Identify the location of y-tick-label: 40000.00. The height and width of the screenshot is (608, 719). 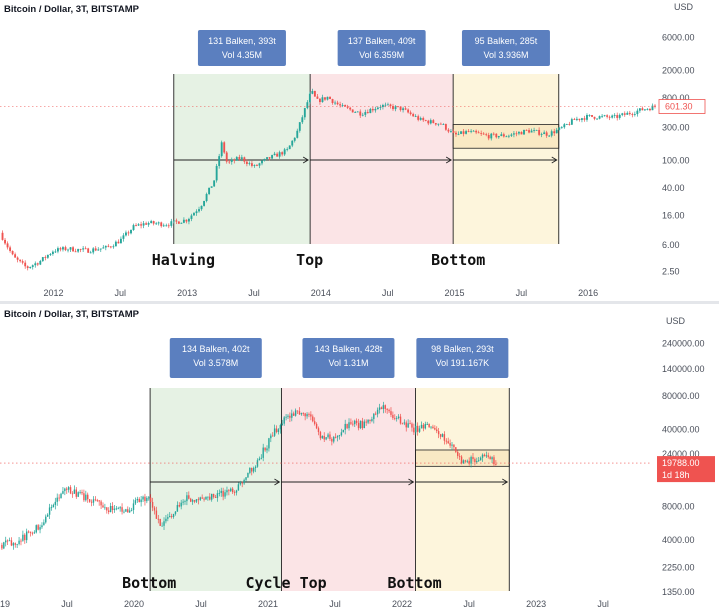
(681, 429).